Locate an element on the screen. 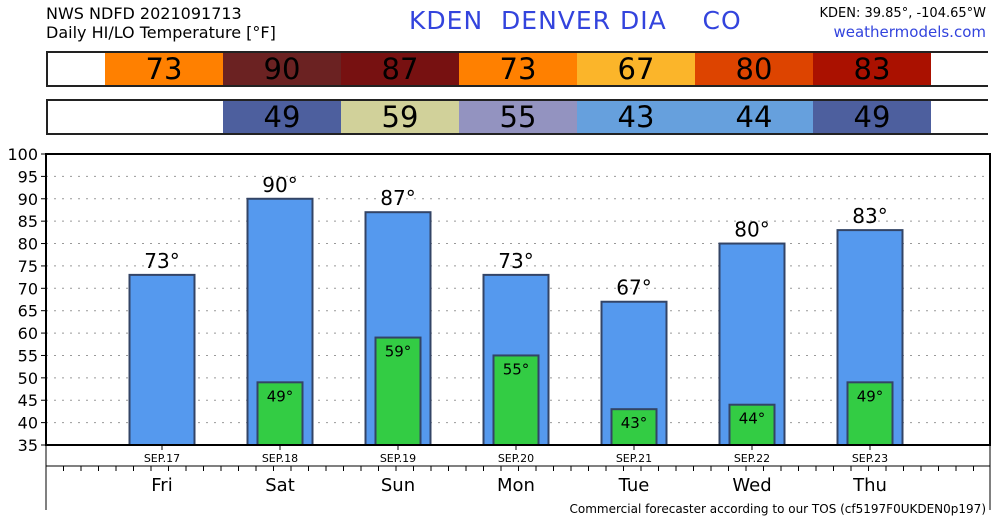 The width and height of the screenshot is (1000, 520). x-day-label: Tue is located at coordinates (634, 485).